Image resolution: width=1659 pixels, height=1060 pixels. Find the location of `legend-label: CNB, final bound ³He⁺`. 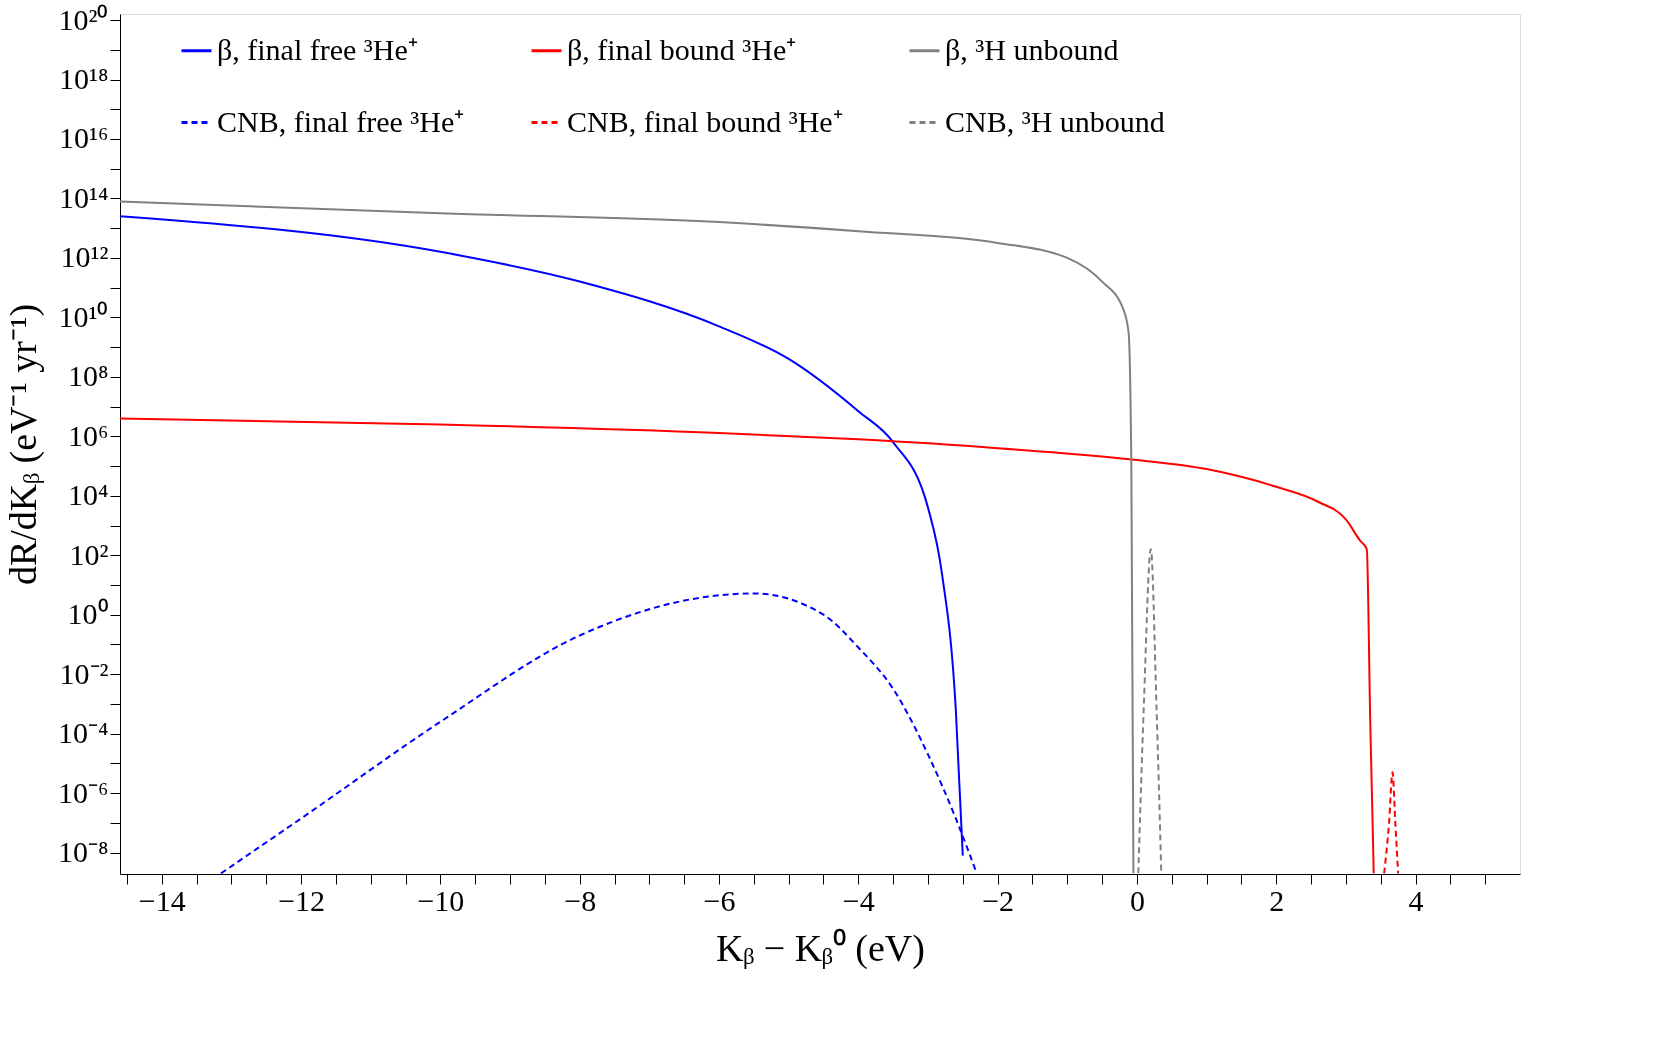

legend-label: CNB, final bound ³He⁺ is located at coordinates (705, 121).